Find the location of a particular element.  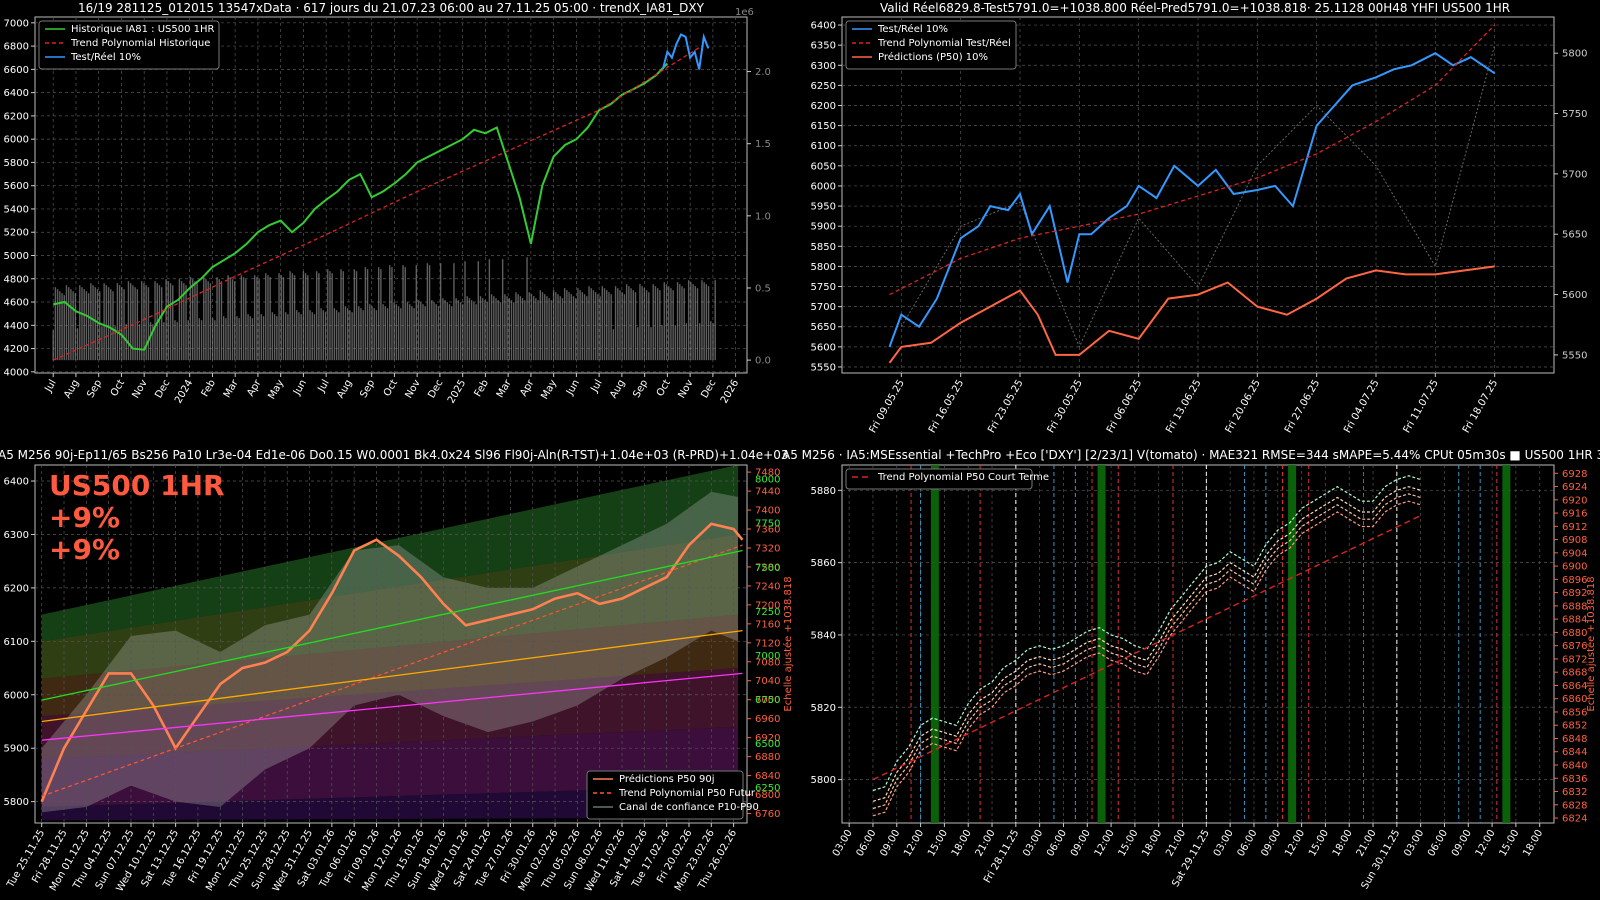

y2tick-green-3: 6500 is located at coordinates (767, 744).